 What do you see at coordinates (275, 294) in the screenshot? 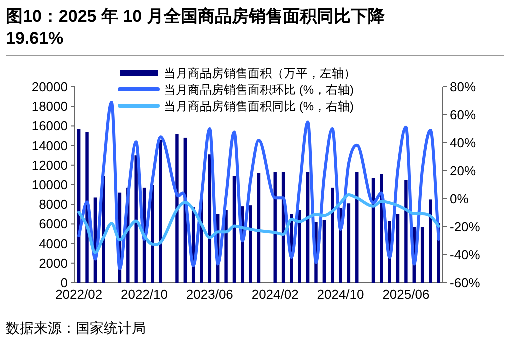
I see `x-tick-label: 2024/02` at bounding box center [275, 294].